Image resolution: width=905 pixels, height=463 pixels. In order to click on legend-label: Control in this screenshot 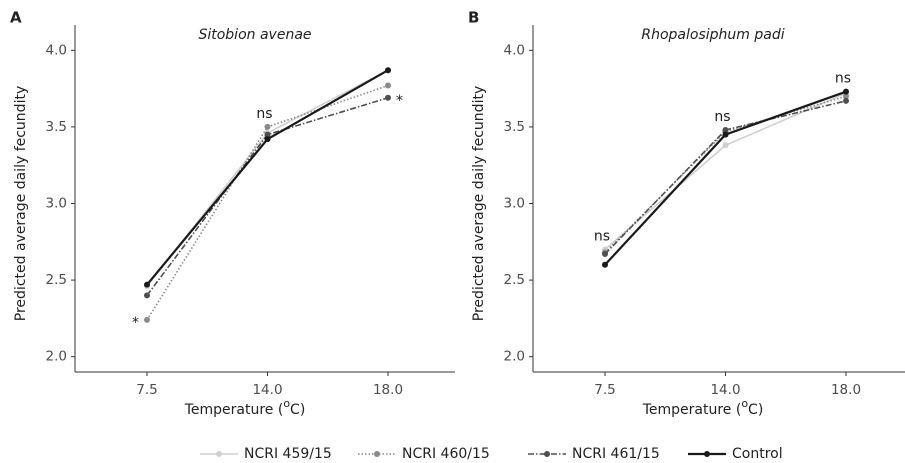, I will do `click(757, 454)`.